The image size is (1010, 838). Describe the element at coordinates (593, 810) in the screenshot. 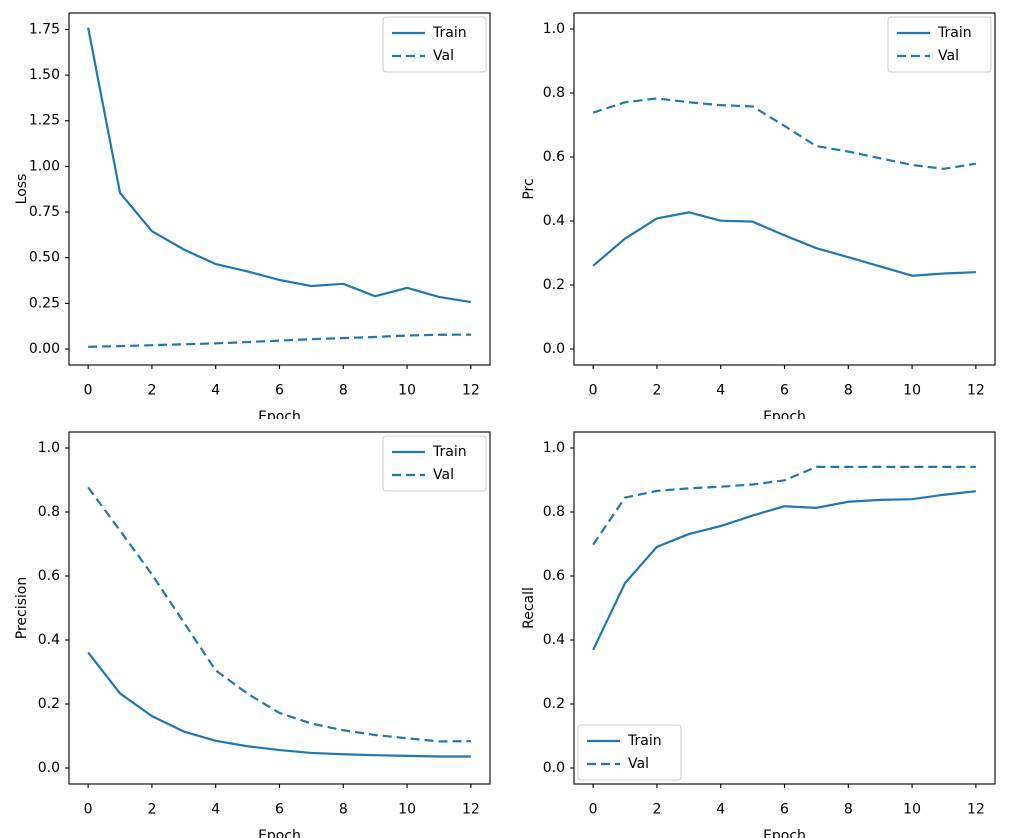

I see `x-tick-label-recall-0: 0` at that location.